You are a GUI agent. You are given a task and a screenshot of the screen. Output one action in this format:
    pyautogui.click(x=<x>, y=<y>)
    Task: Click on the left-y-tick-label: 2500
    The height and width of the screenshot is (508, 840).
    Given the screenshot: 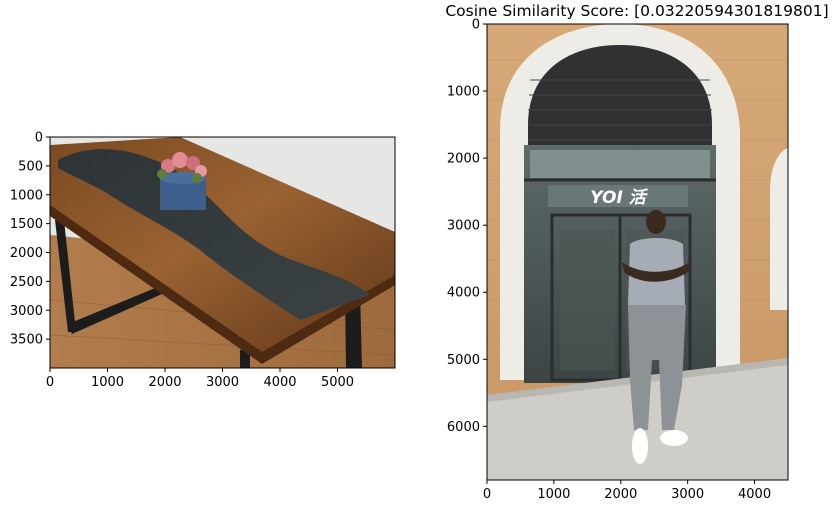 What is the action you would take?
    pyautogui.click(x=26, y=282)
    